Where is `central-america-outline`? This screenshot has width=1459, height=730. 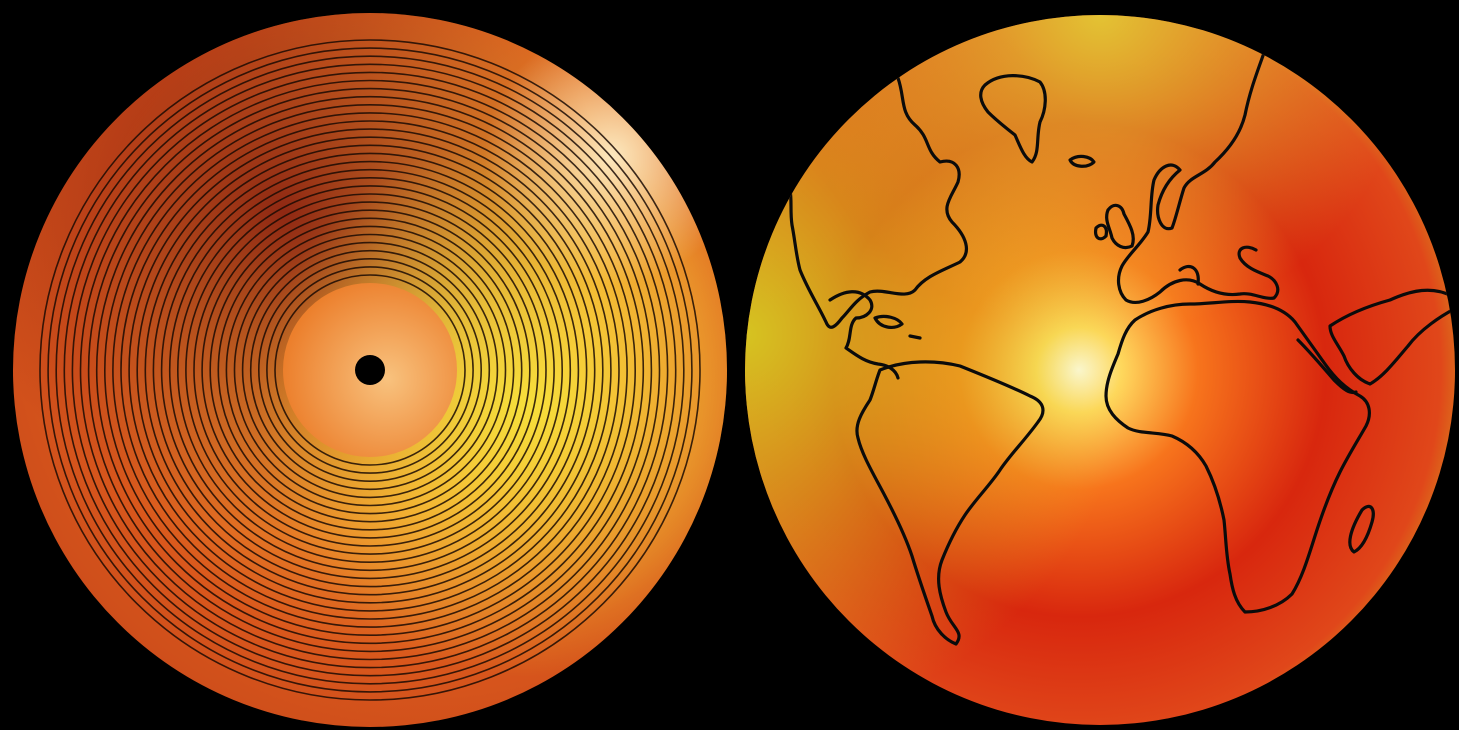
central-america-outline is located at coordinates (864, 335).